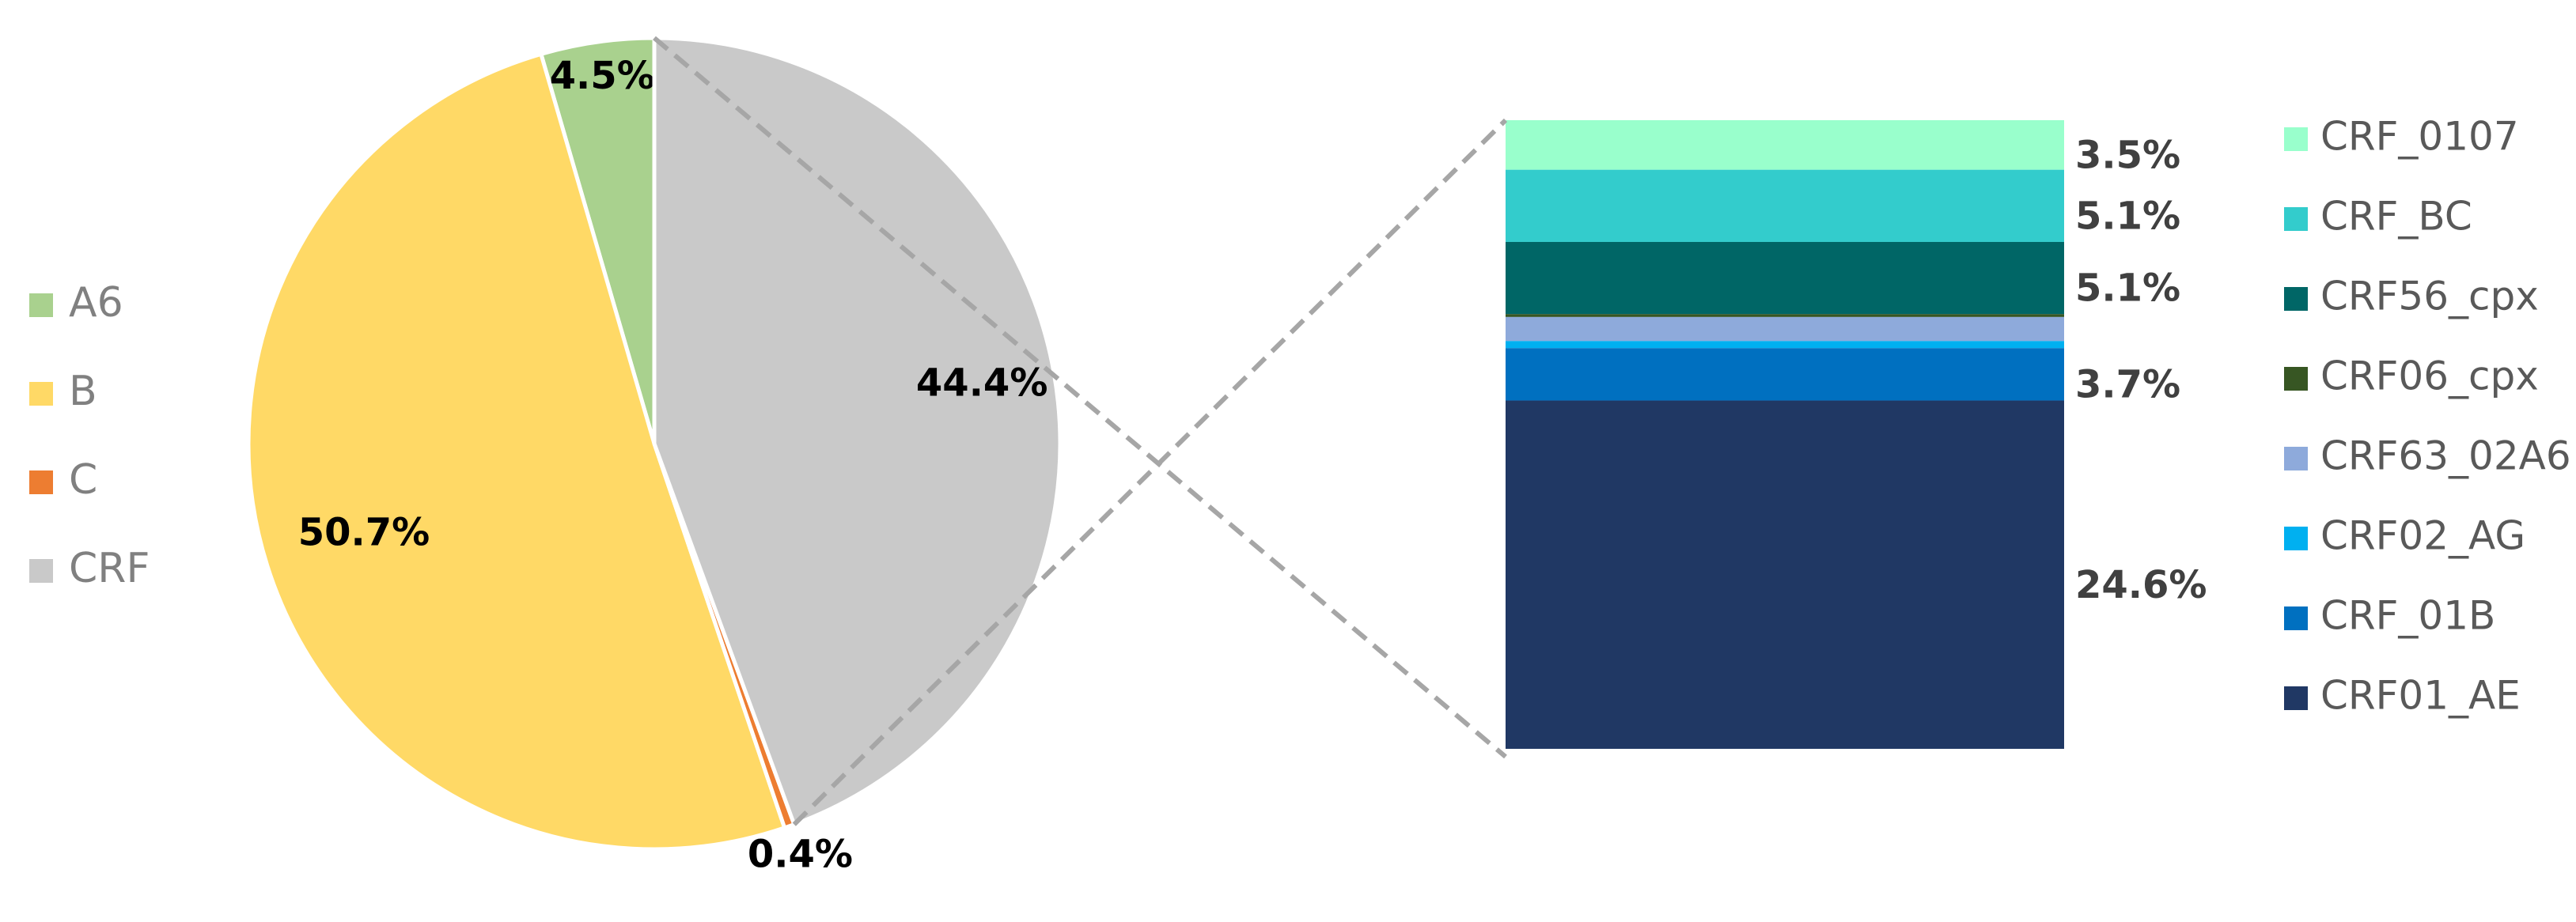 The width and height of the screenshot is (2576, 922). Describe the element at coordinates (800, 854) in the screenshot. I see `data-label: 0.4%` at that location.